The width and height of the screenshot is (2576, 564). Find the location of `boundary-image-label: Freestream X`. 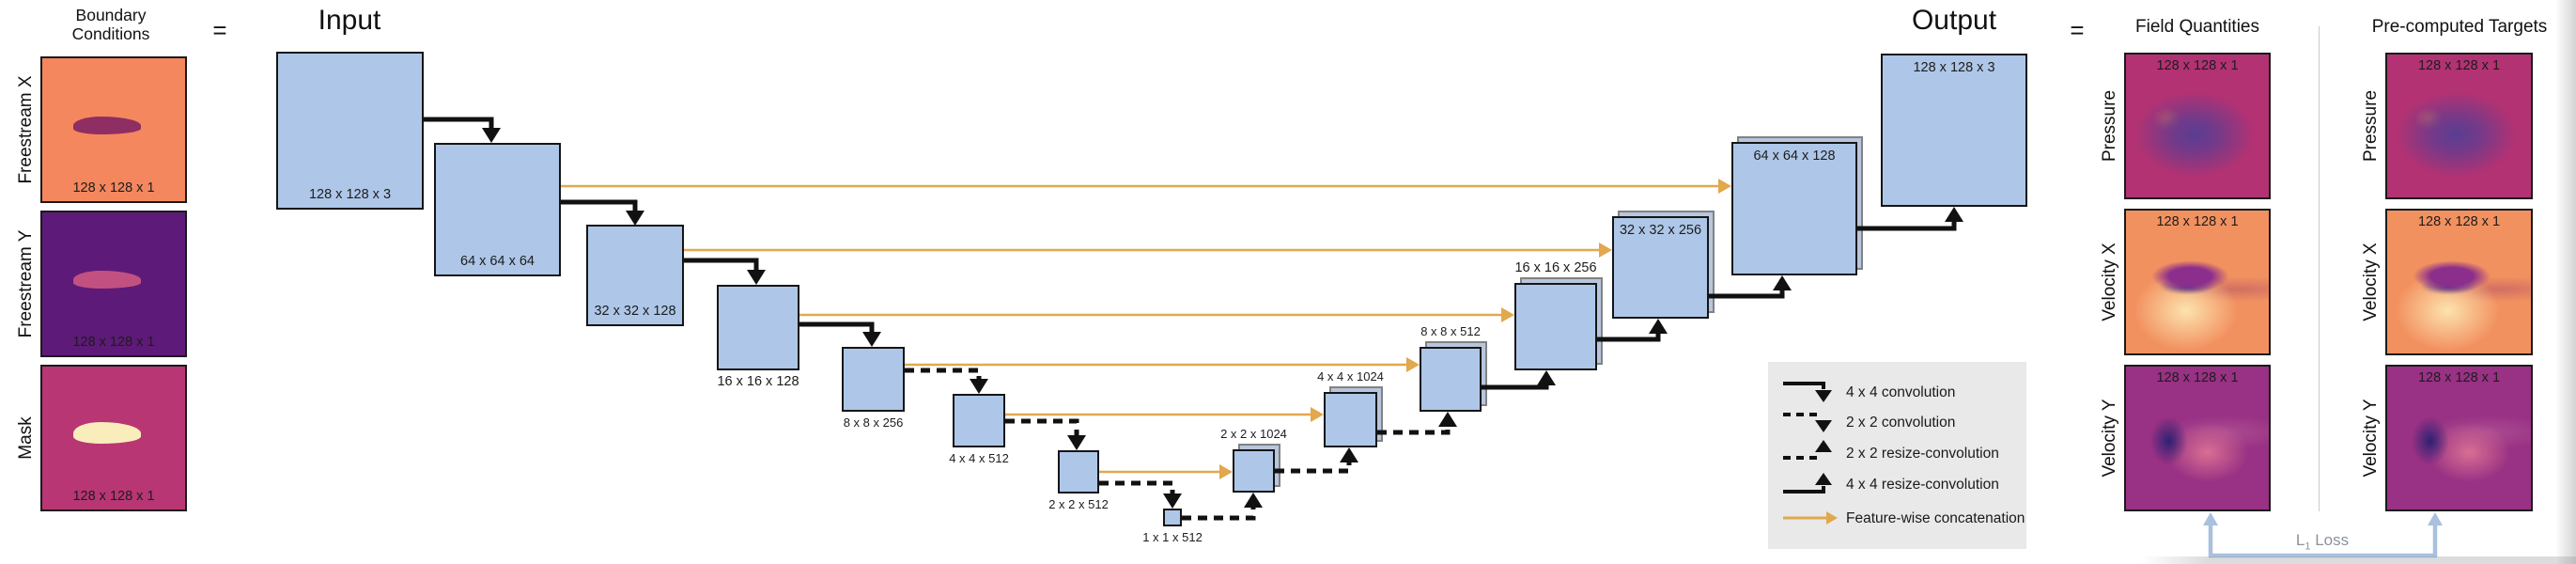

boundary-image-label: Freestream X is located at coordinates (26, 129).